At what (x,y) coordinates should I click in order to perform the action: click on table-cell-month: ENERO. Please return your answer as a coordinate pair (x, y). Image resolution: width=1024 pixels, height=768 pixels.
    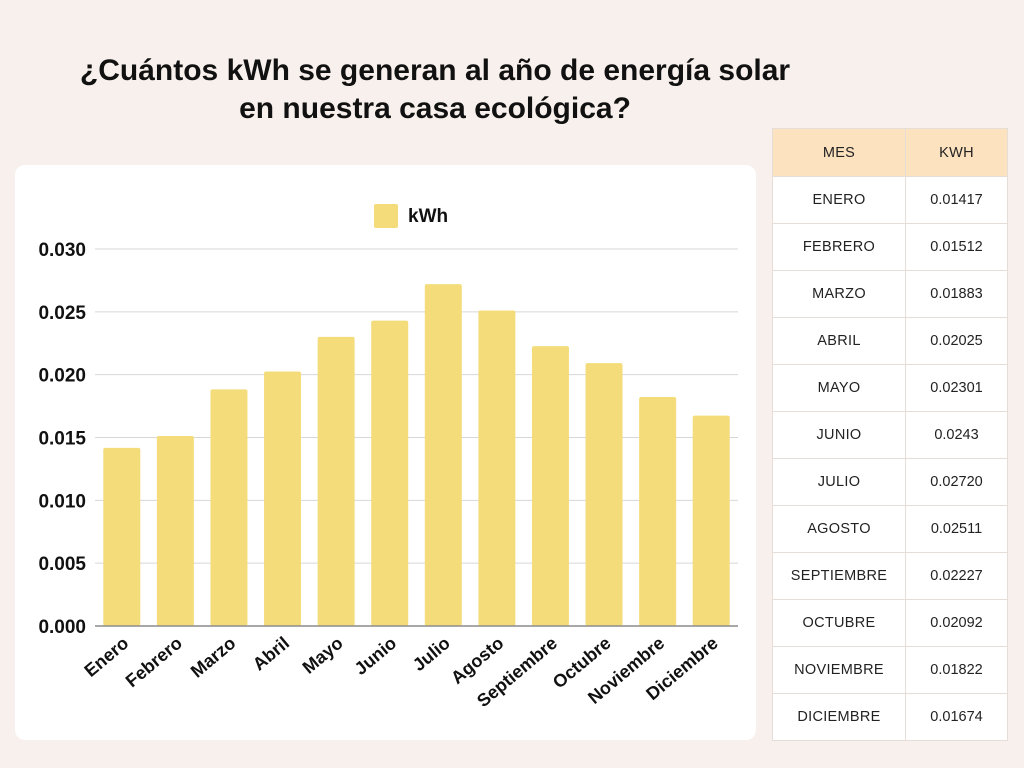
    Looking at the image, I should click on (839, 200).